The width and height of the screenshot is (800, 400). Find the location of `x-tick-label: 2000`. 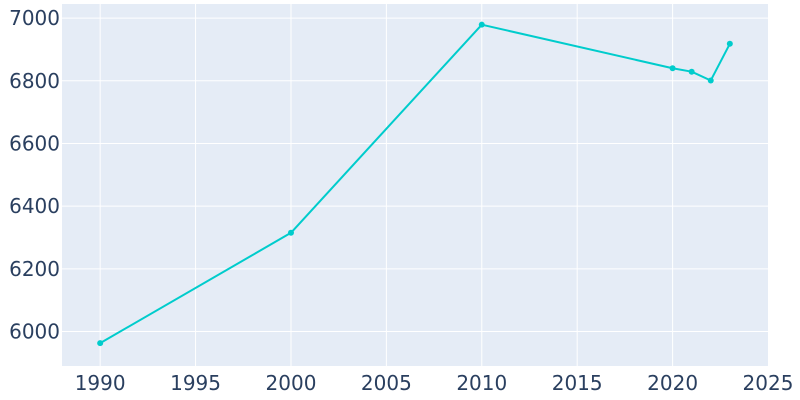

x-tick-label: 2000 is located at coordinates (291, 383).